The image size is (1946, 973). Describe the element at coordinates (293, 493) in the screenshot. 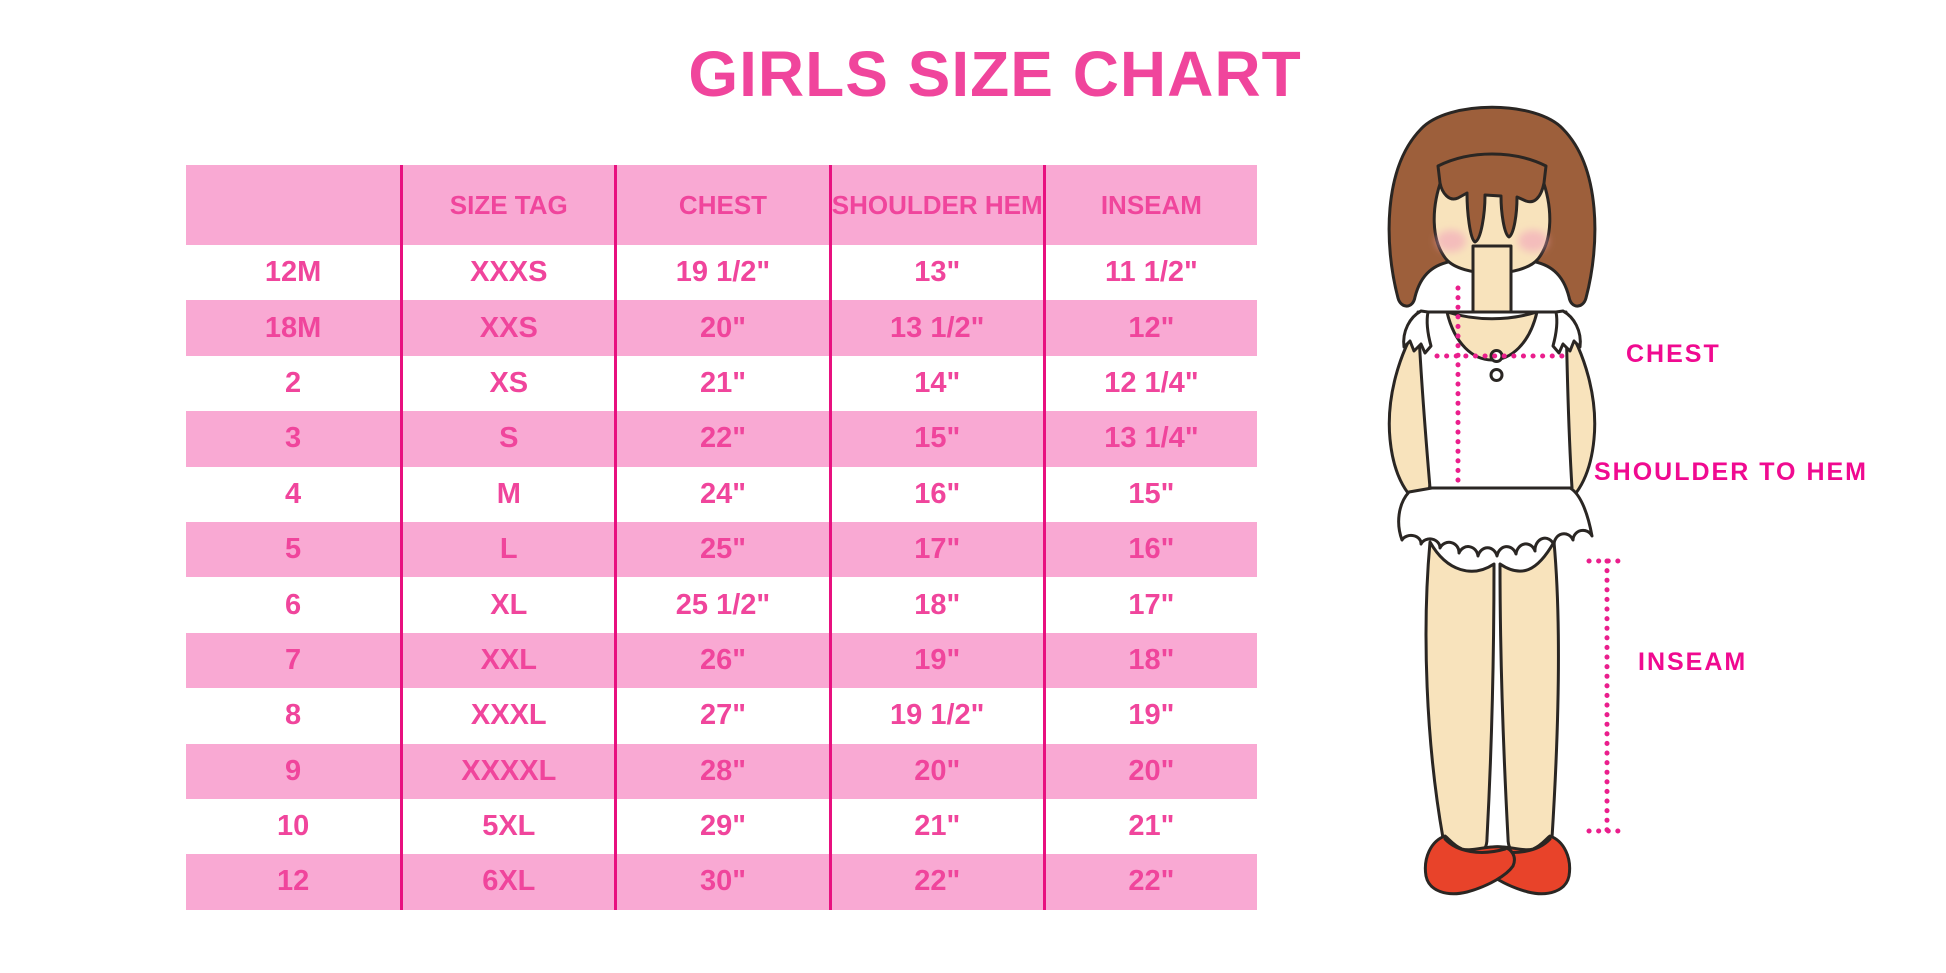

I see `cell-row5-col1: 4` at that location.